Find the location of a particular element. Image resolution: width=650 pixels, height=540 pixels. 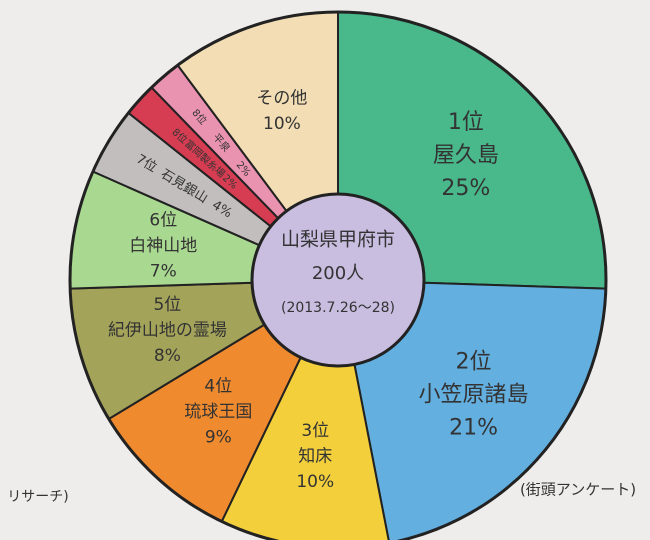

label-text: 琉球王国 is located at coordinates (218, 412).